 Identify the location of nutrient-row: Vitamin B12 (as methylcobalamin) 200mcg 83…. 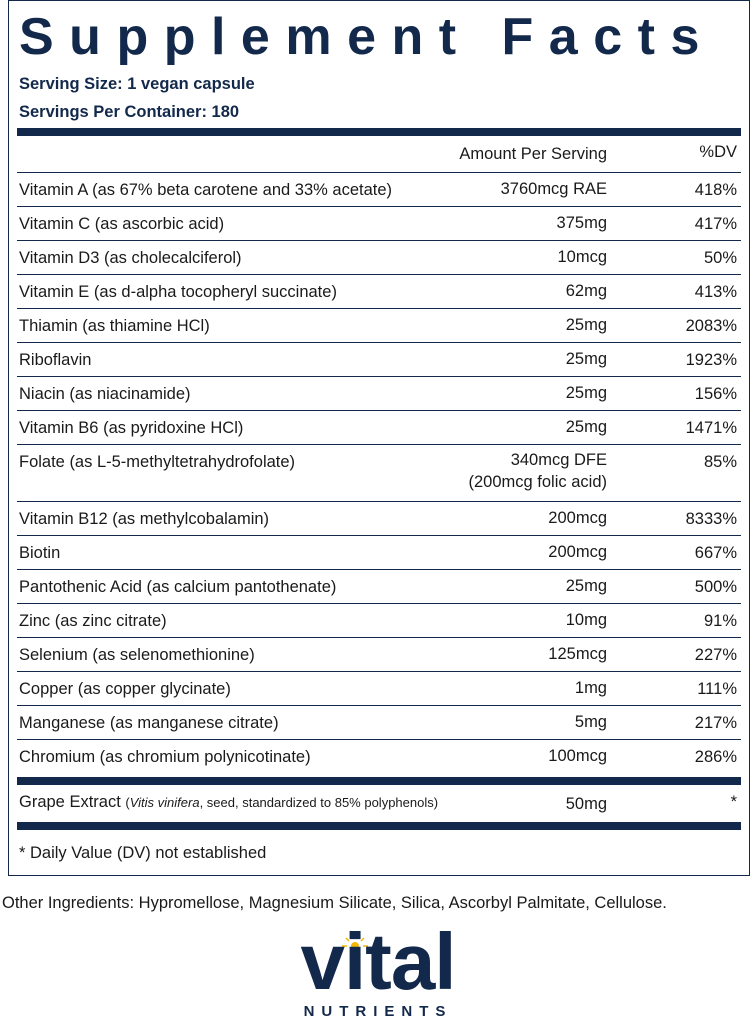
(379, 519).